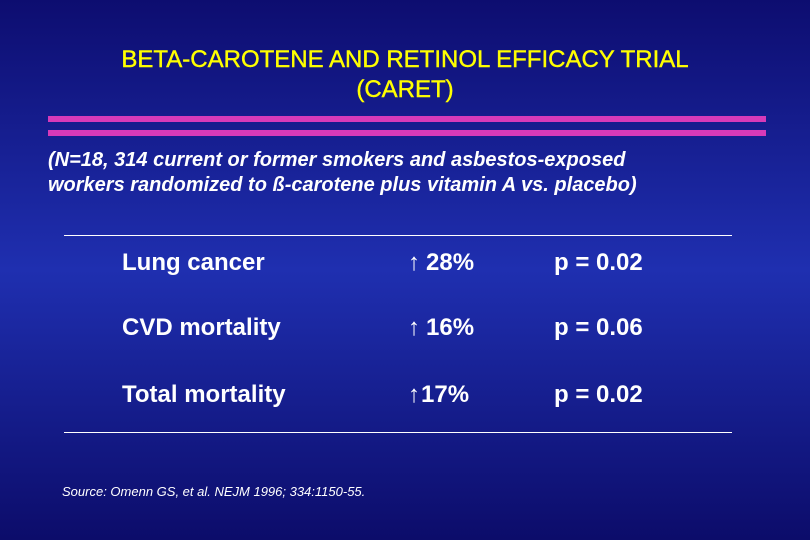  Describe the element at coordinates (398, 432) in the screenshot. I see `results-bottom-rule` at that location.